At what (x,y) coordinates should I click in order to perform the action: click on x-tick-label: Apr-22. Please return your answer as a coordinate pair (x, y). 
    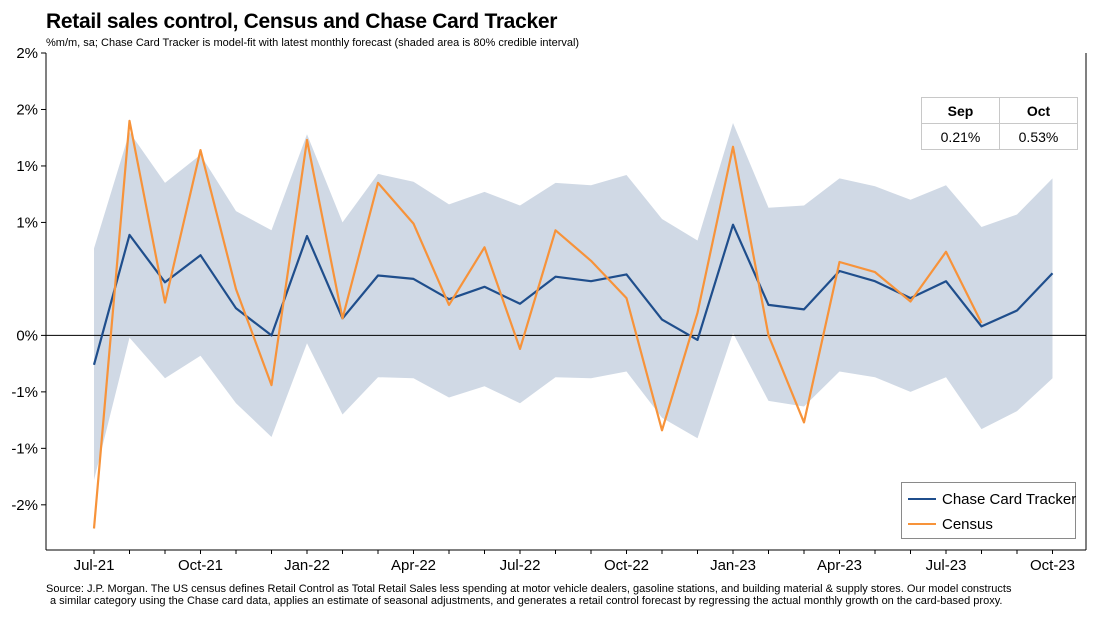
    Looking at the image, I should click on (413, 565).